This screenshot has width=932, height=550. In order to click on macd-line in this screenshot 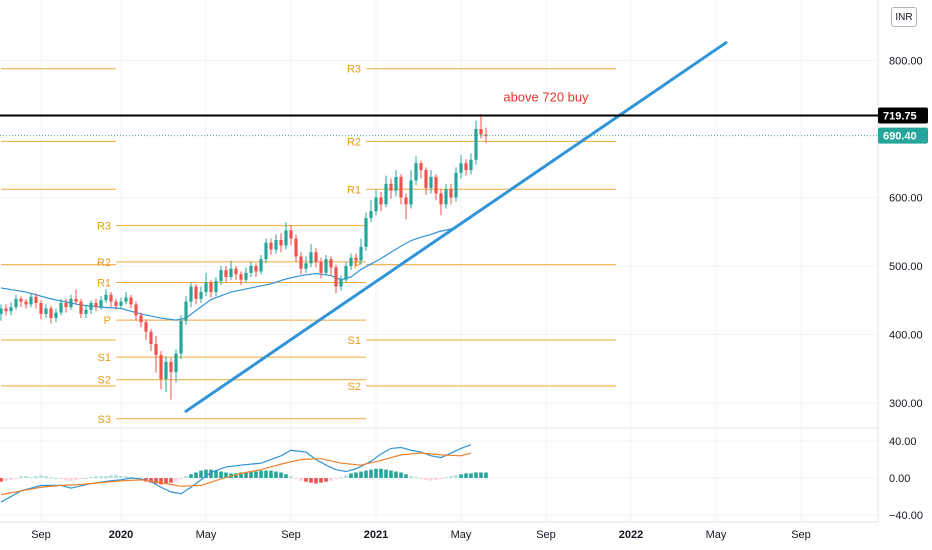, I will do `click(236, 473)`.